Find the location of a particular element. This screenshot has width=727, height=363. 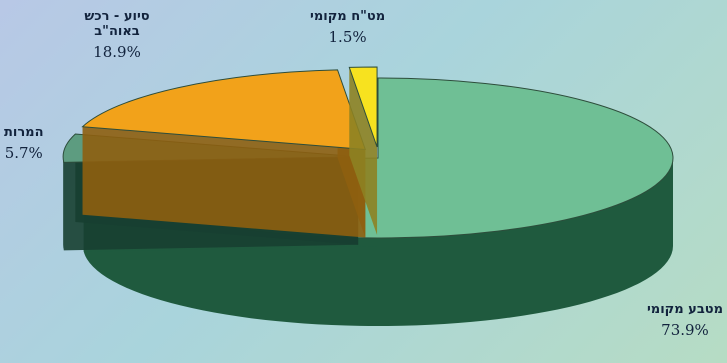

slice-label-conversions: המרות 5.7% is located at coordinates (24, 143).